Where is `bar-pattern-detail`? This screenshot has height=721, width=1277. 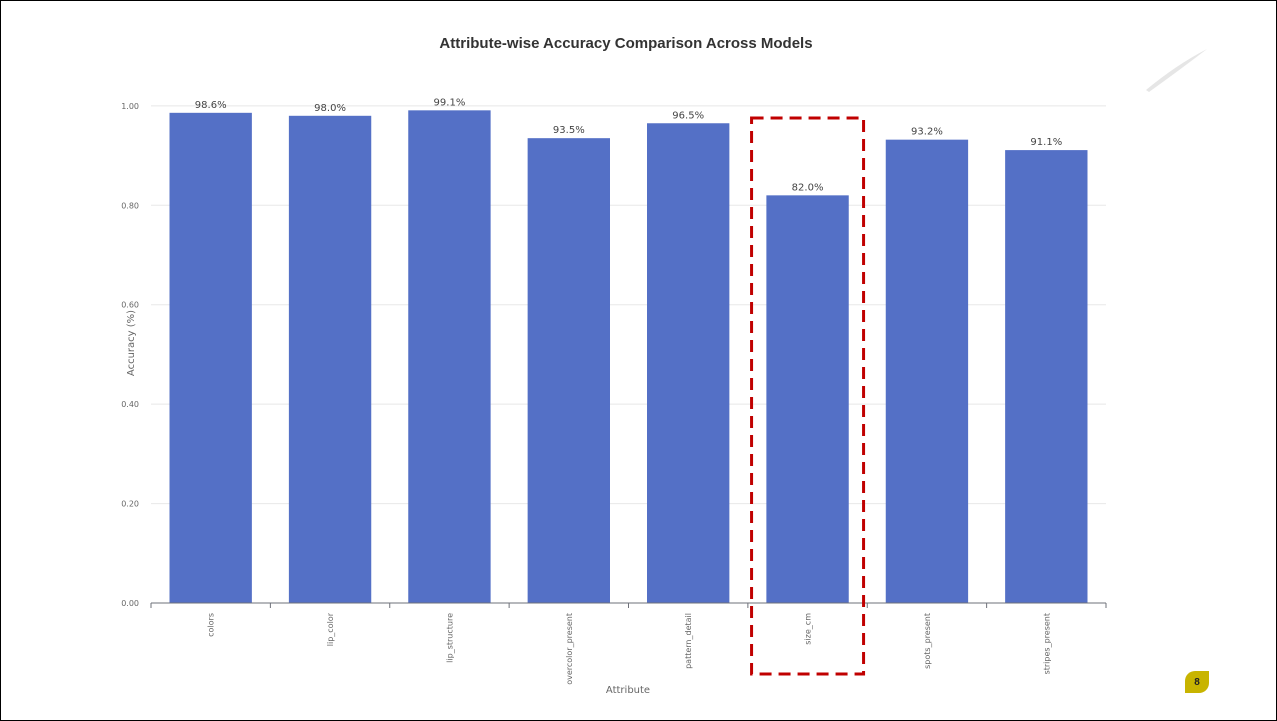
bar-pattern-detail is located at coordinates (688, 363).